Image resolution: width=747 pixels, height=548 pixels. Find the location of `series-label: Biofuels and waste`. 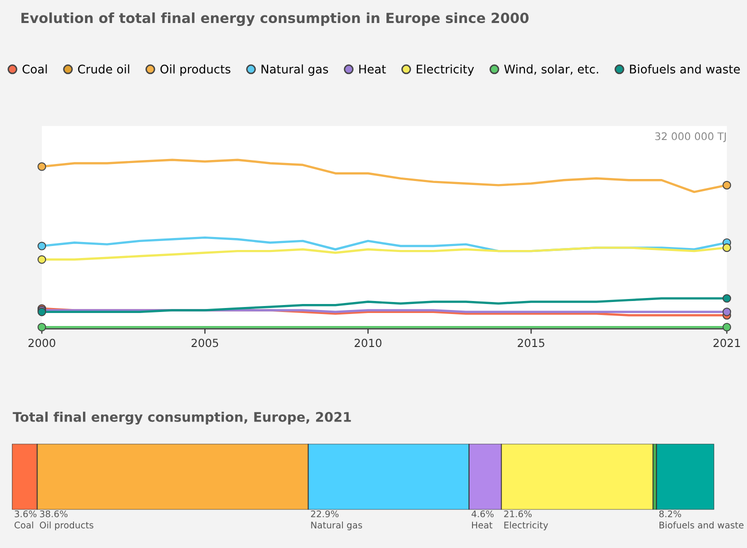

series-label: Biofuels and waste is located at coordinates (702, 524).